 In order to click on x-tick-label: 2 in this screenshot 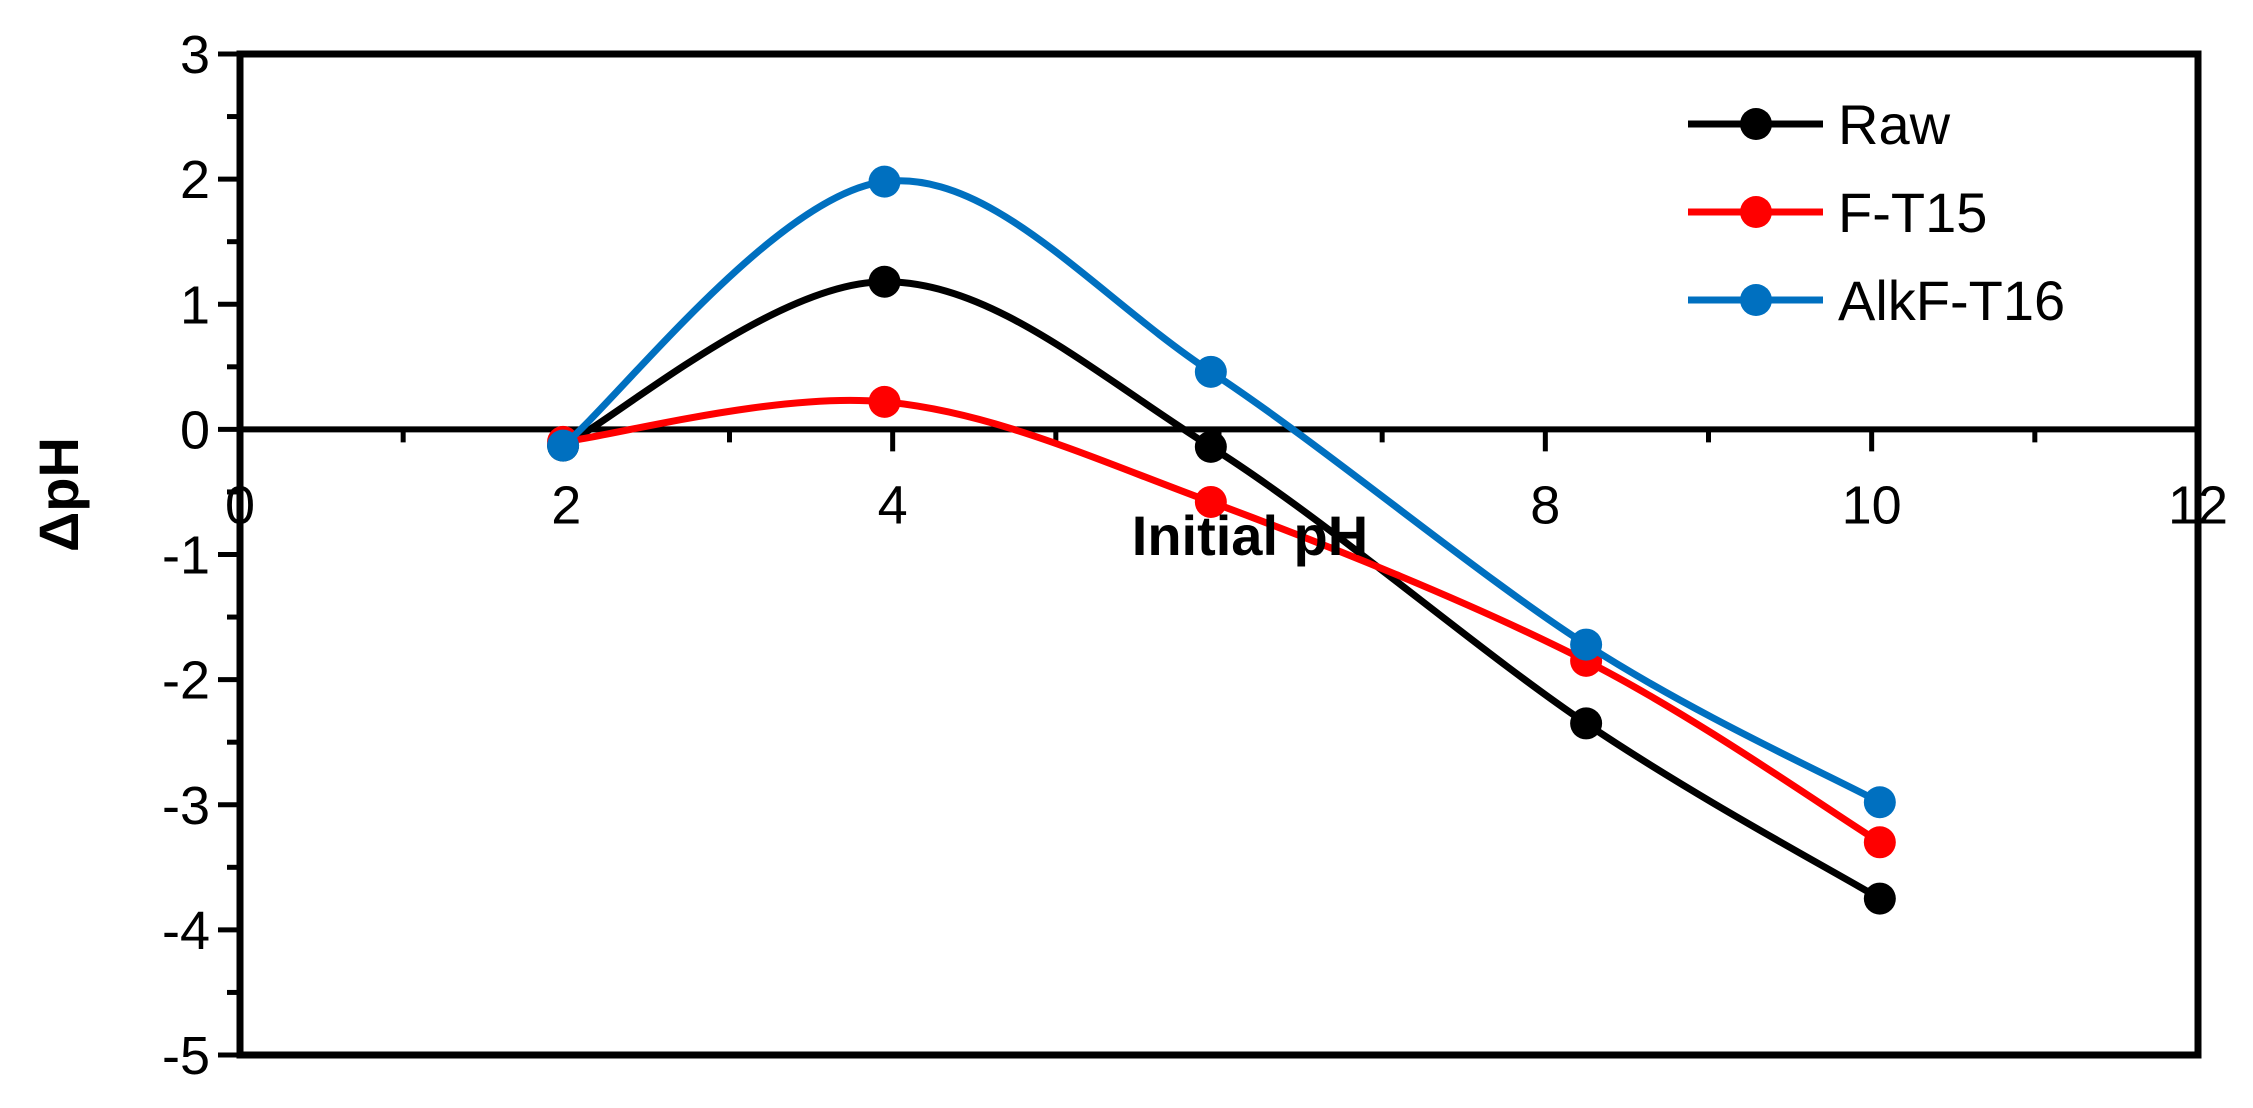, I will do `click(566, 505)`.